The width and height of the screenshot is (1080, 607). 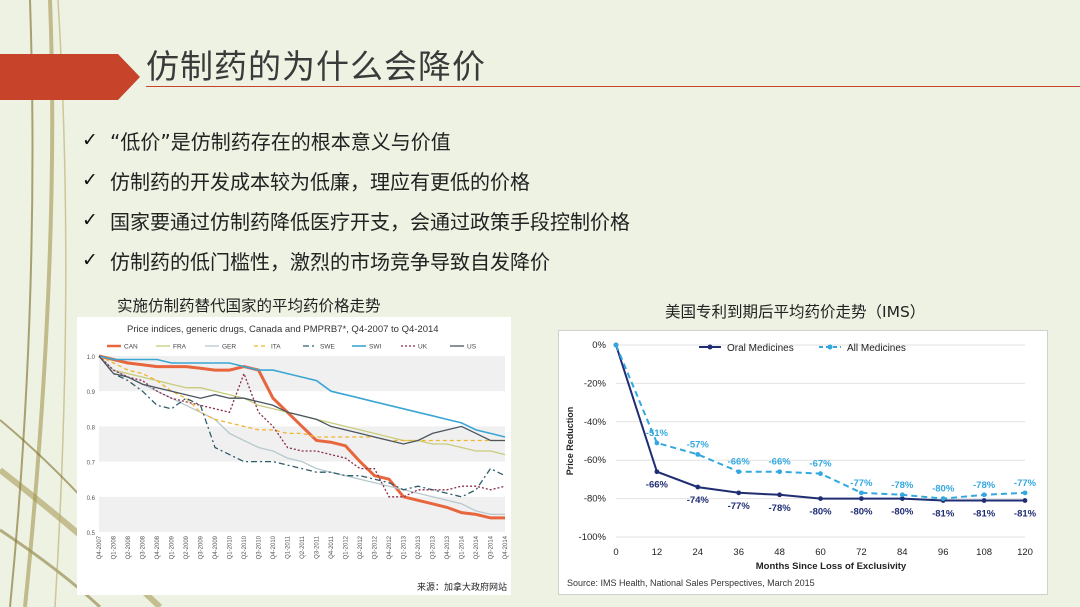 I want to click on x-tick-label: Q3-2013, so click(x=434, y=547).